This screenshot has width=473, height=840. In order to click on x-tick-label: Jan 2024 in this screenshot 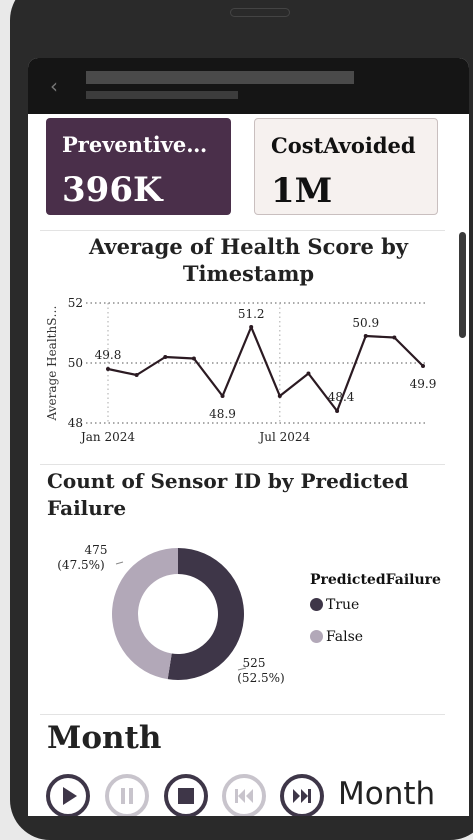, I will do `click(107, 437)`.